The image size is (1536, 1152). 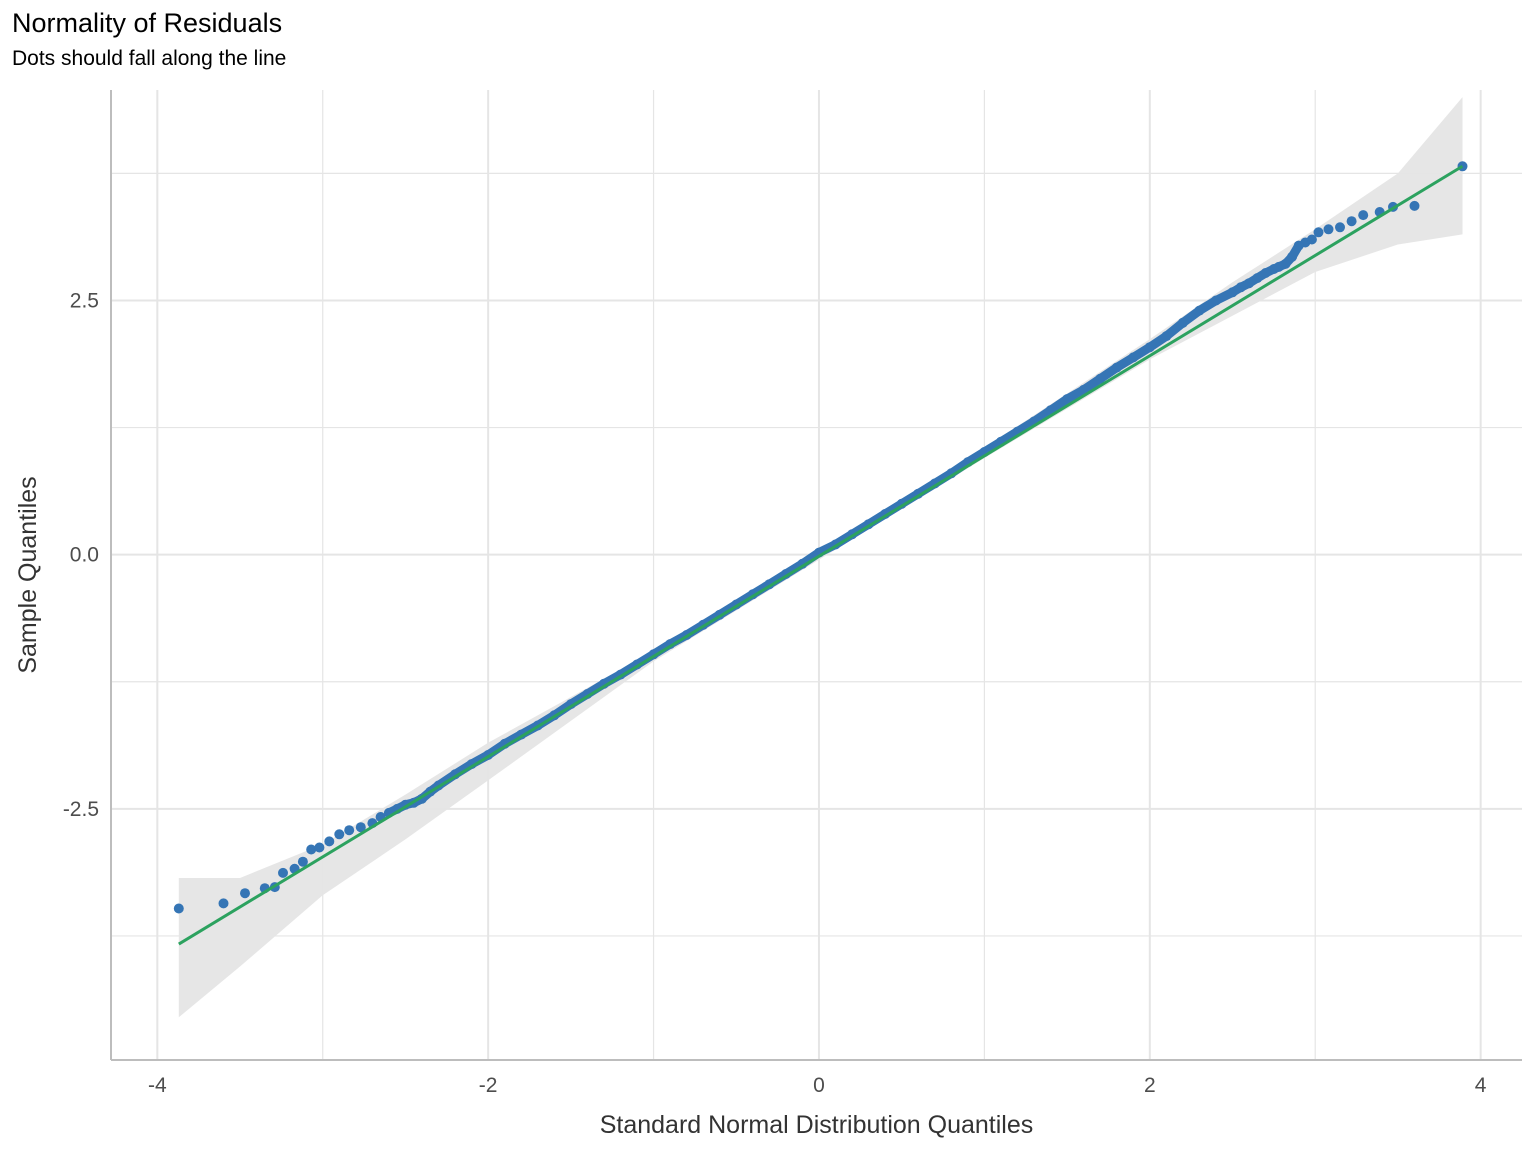 What do you see at coordinates (488, 1085) in the screenshot?
I see `x-tick-label: -2` at bounding box center [488, 1085].